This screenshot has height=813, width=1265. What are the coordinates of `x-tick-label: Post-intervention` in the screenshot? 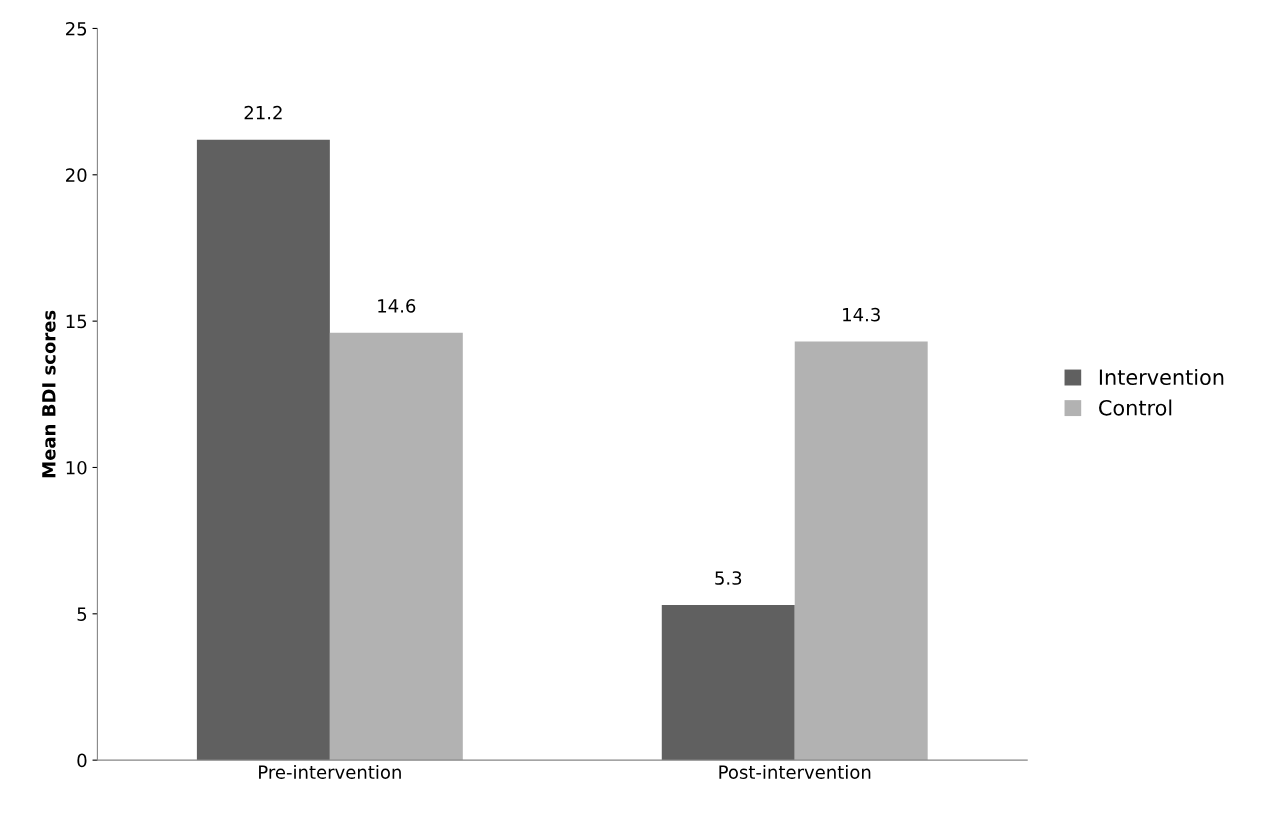 It's located at (795, 772).